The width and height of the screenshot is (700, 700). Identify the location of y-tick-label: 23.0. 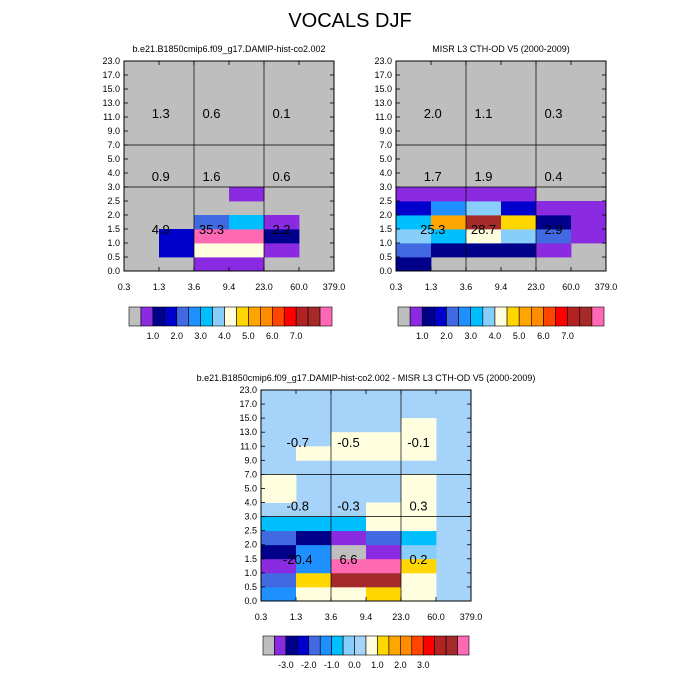
(248, 390).